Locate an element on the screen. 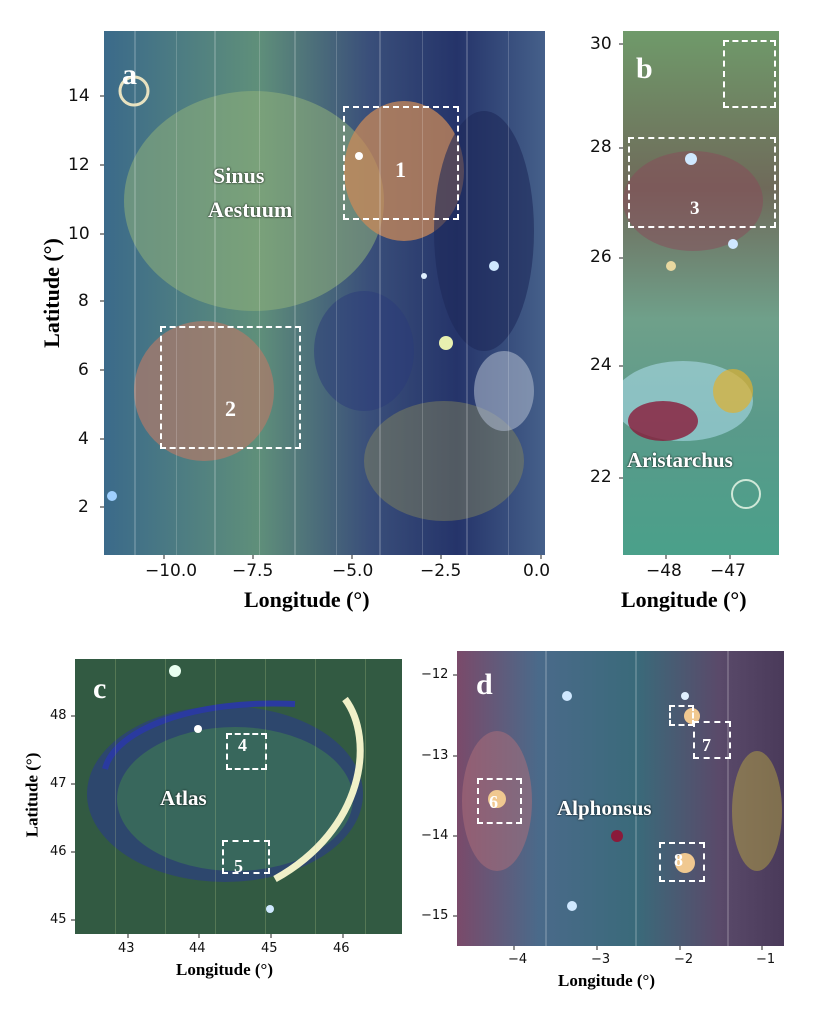  panel-b-xlabel: Longitude (°) is located at coordinates (684, 599).